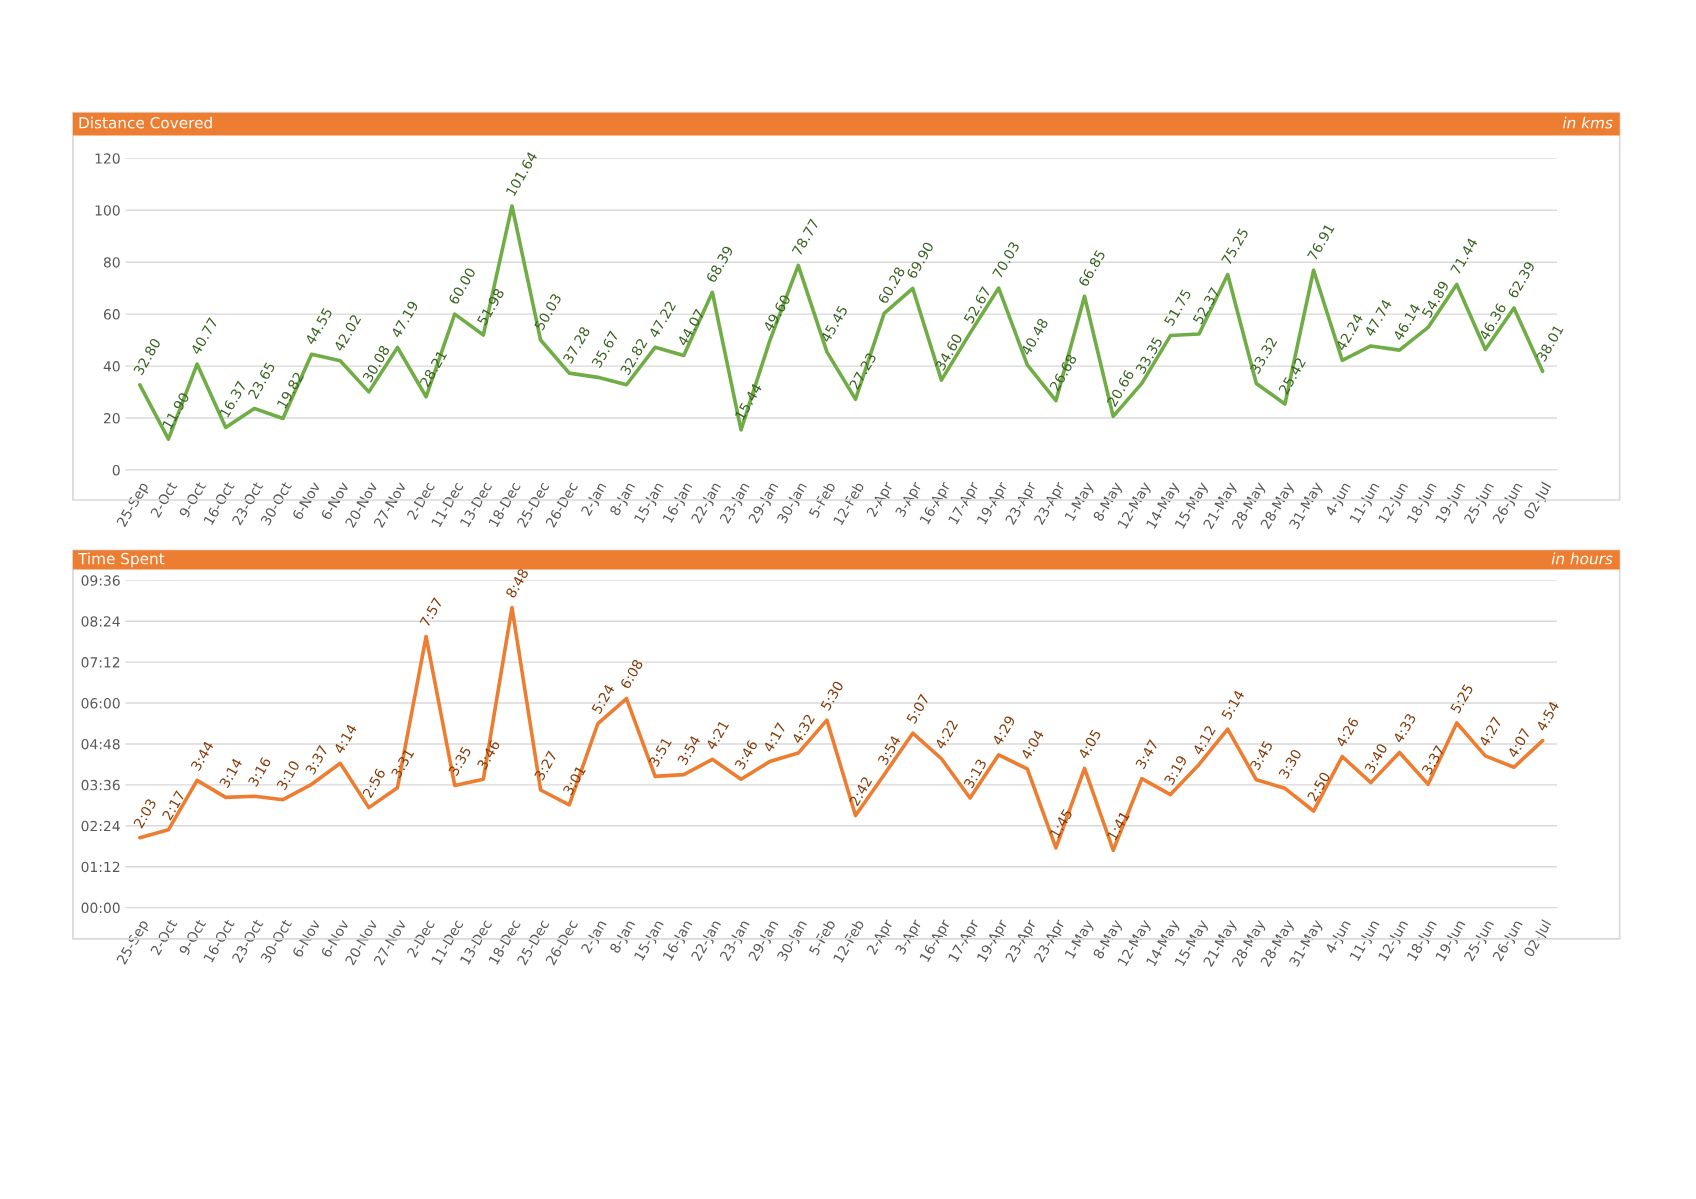  What do you see at coordinates (107, 158) in the screenshot?
I see `y-tick-label: 120` at bounding box center [107, 158].